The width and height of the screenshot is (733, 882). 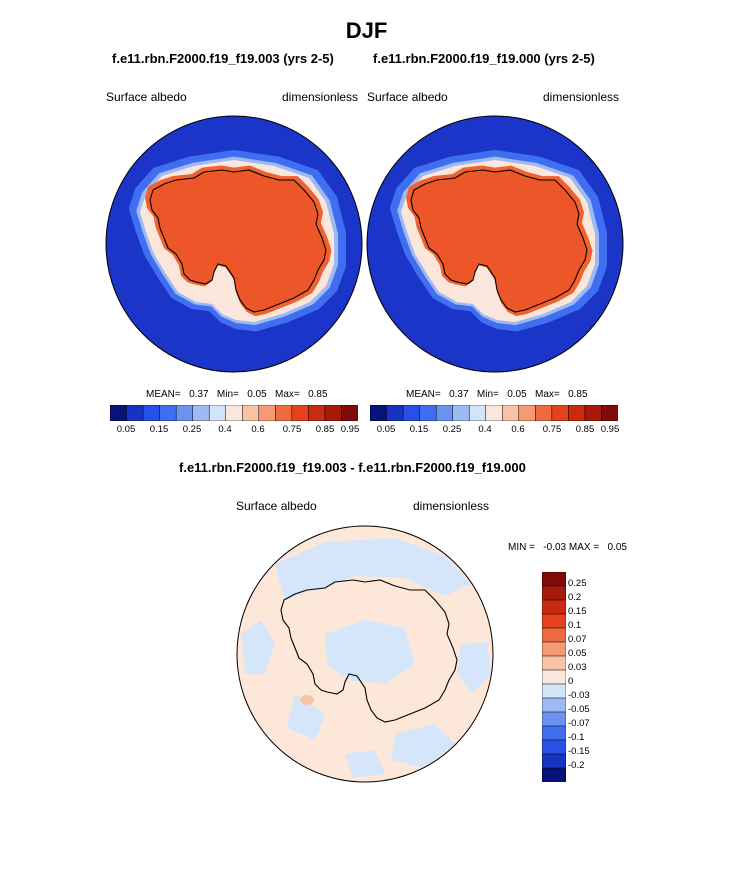 I want to click on panel2-max-value: 0.85, so click(x=578, y=394).